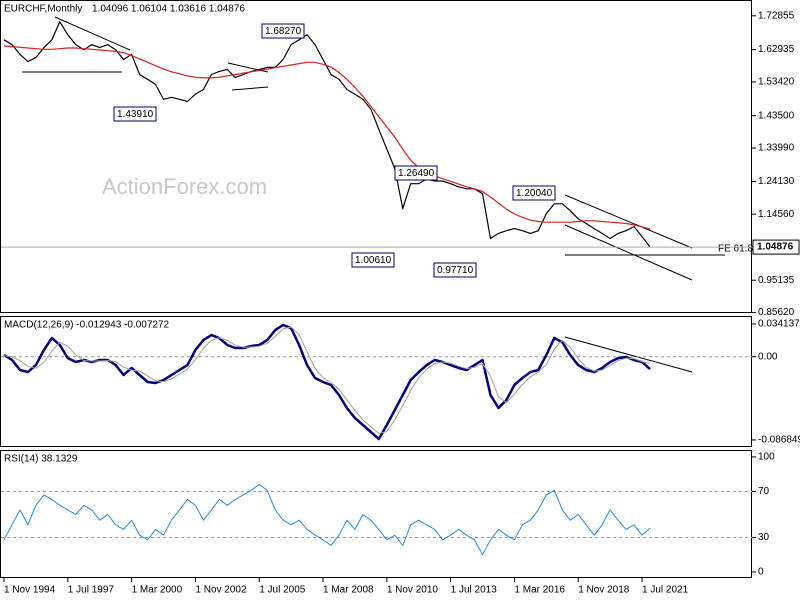  I want to click on y-tick-label: 1.53420, so click(776, 82).